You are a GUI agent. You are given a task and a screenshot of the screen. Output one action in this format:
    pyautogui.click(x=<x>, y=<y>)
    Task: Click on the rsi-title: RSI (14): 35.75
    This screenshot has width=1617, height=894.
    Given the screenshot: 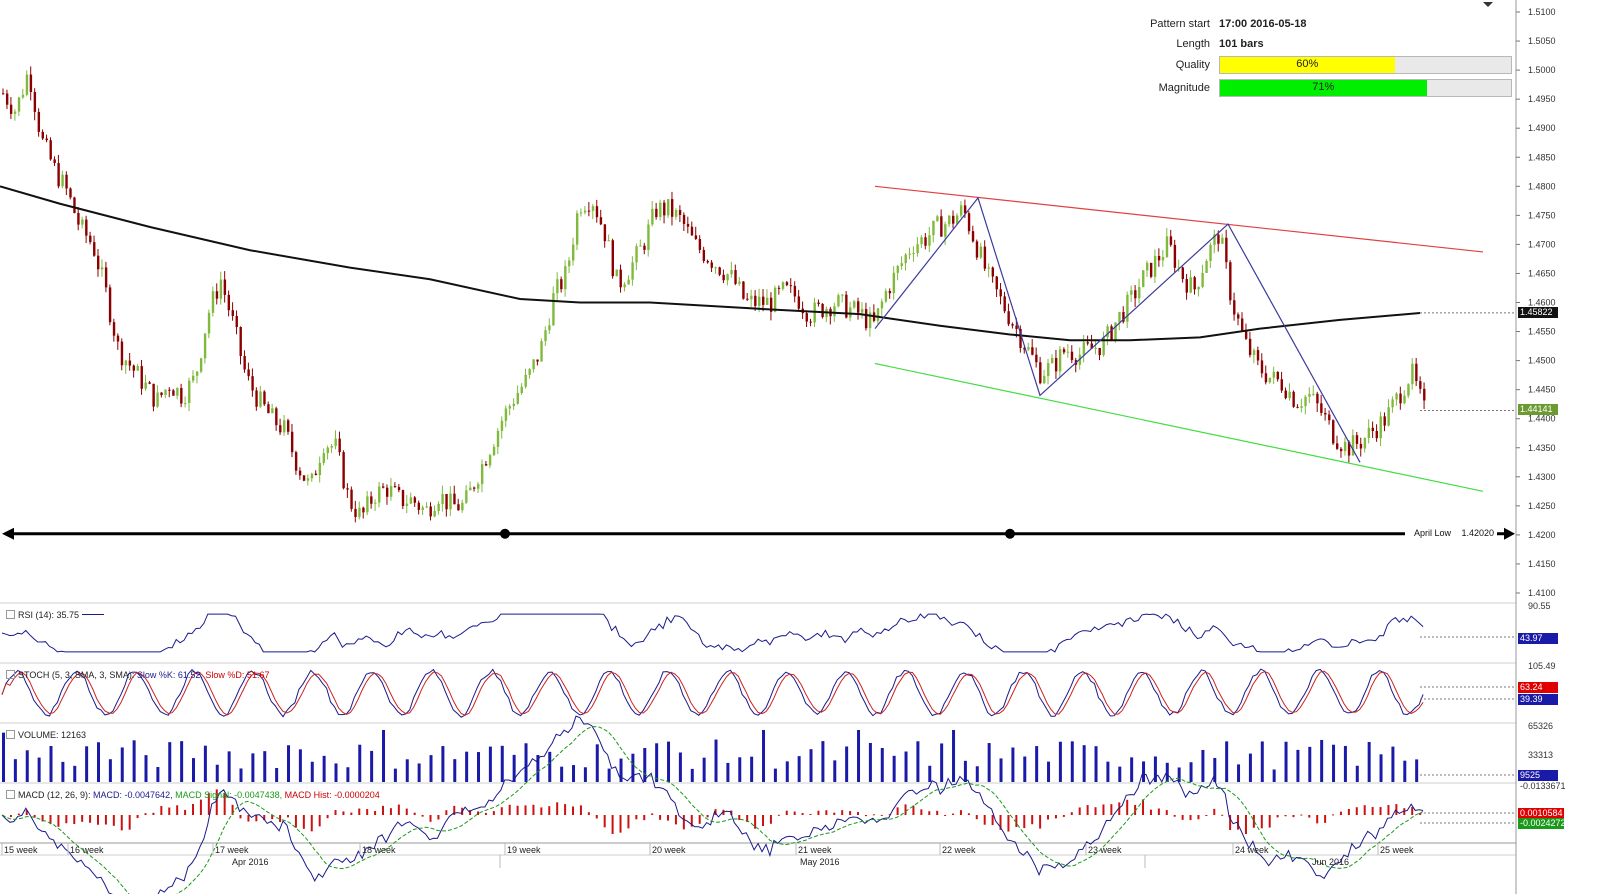 What is the action you would take?
    pyautogui.click(x=55, y=615)
    